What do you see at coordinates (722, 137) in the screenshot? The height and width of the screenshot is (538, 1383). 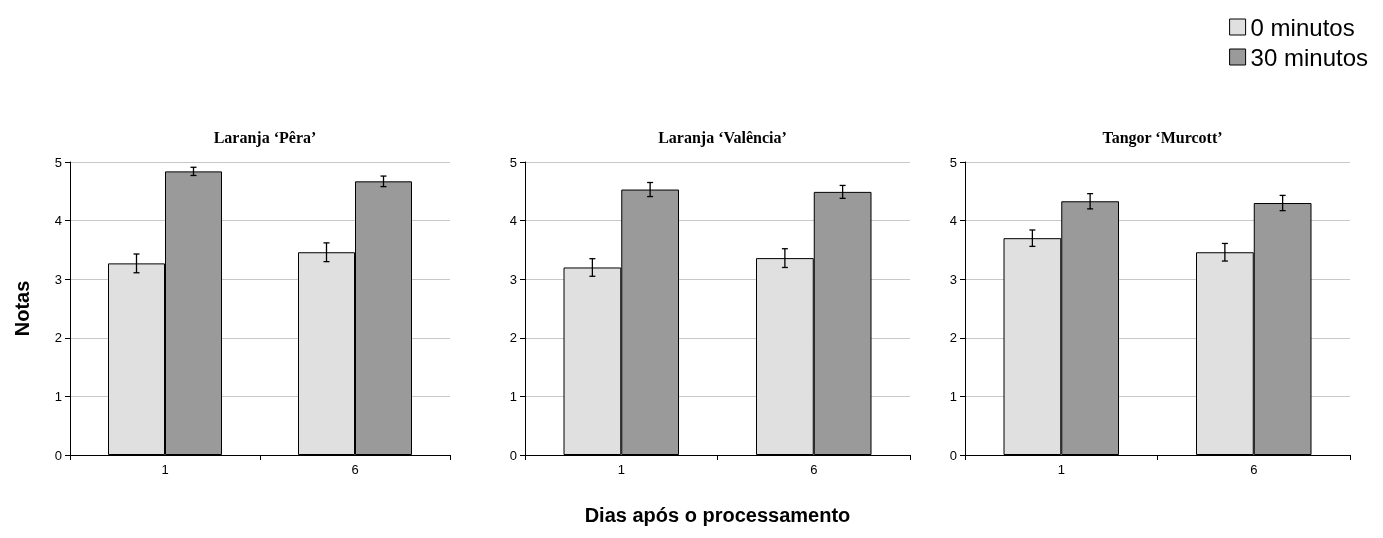 I see `chart-title: Laranja ‘Valência’` at bounding box center [722, 137].